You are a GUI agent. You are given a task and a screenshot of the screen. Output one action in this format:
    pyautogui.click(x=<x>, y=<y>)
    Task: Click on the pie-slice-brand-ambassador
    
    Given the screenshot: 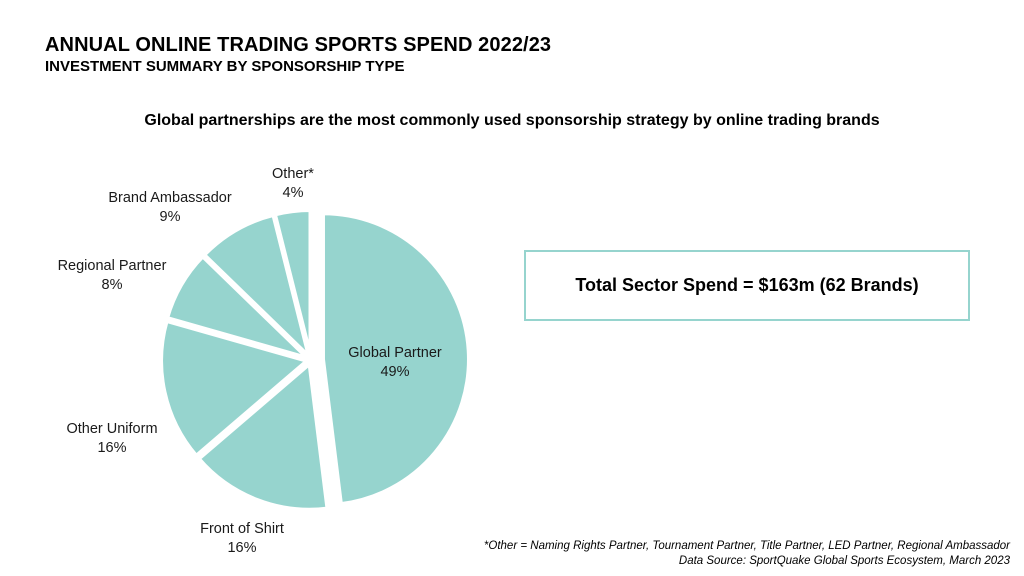 What is the action you would take?
    pyautogui.click(x=256, y=285)
    